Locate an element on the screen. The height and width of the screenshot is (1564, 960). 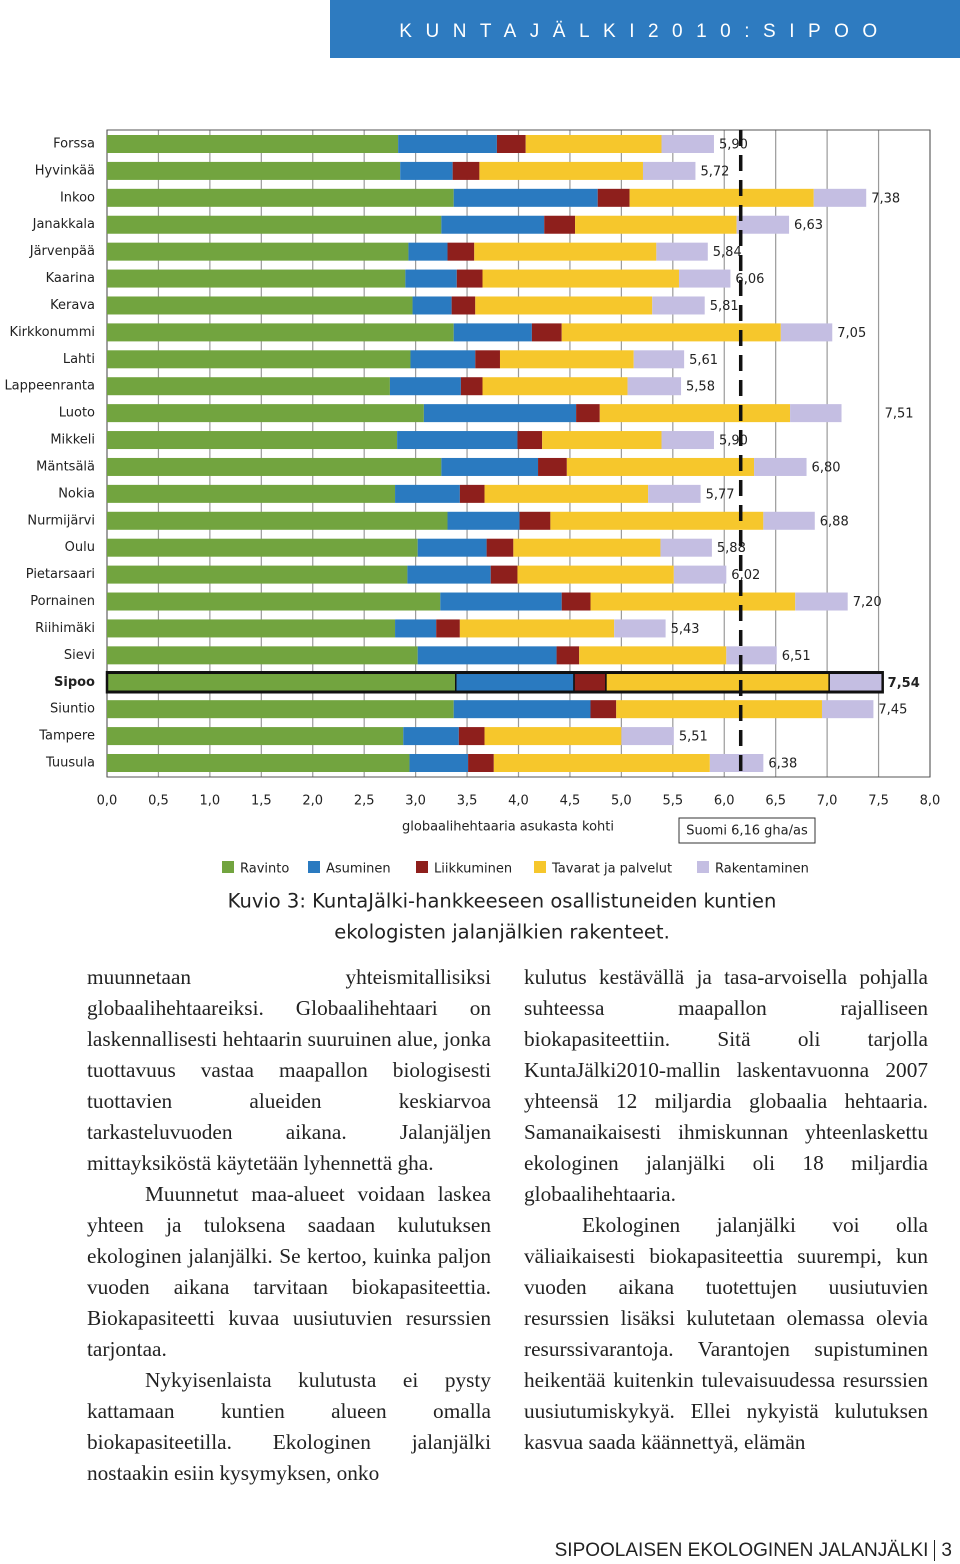
legend-label: Rakentaminen is located at coordinates (762, 869).